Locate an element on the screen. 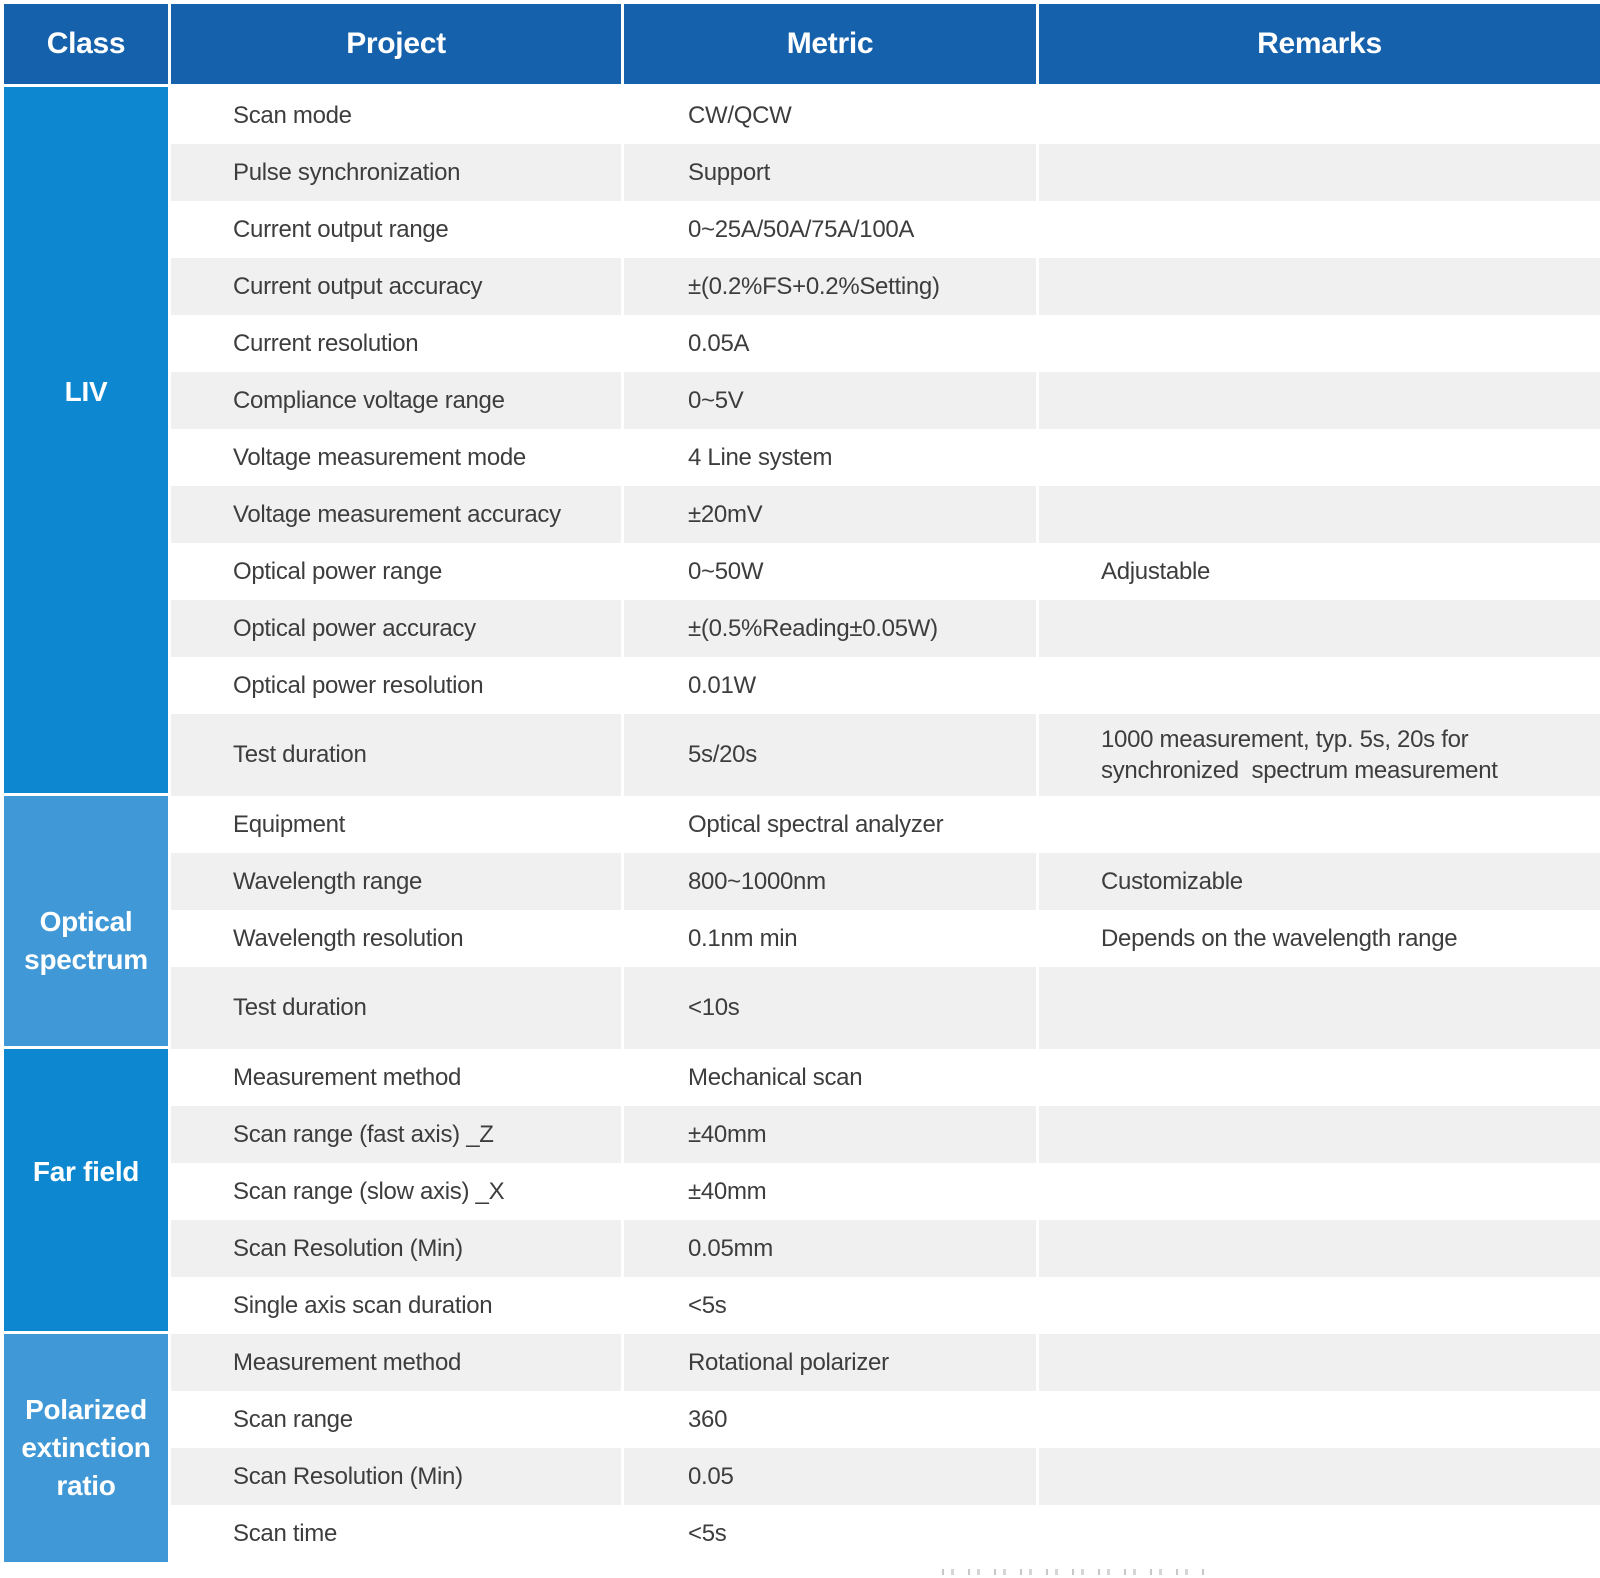  metric-cell-far-field-0: Mechanical scan is located at coordinates (830, 1077).